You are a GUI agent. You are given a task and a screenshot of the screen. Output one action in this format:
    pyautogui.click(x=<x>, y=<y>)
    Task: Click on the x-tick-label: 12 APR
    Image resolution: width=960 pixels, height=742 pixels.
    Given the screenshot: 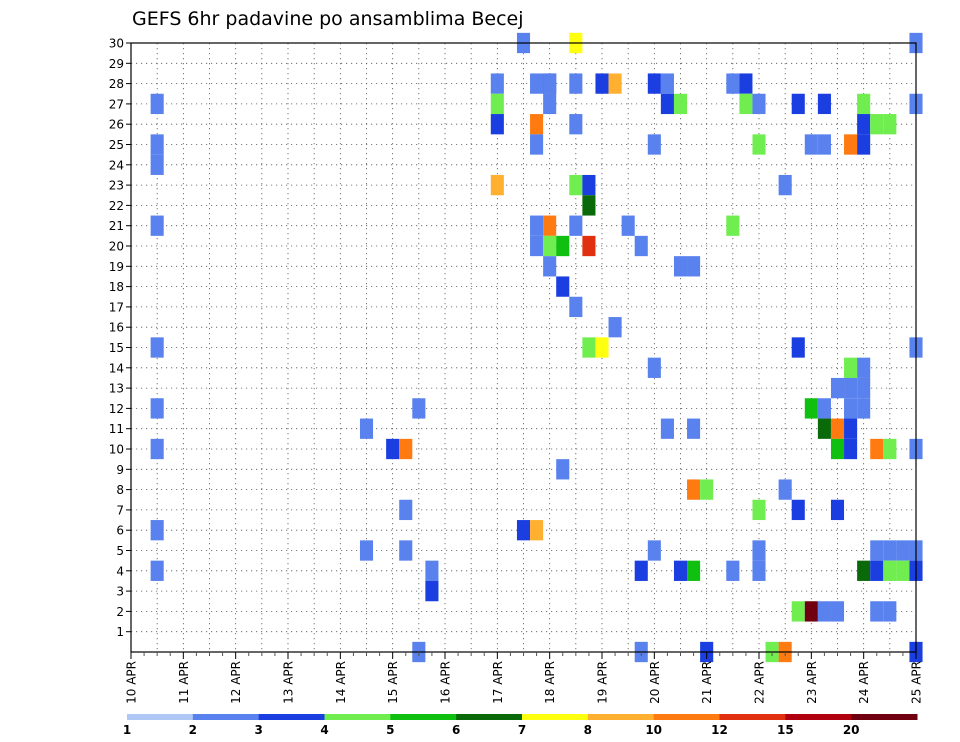 What is the action you would take?
    pyautogui.click(x=236, y=682)
    